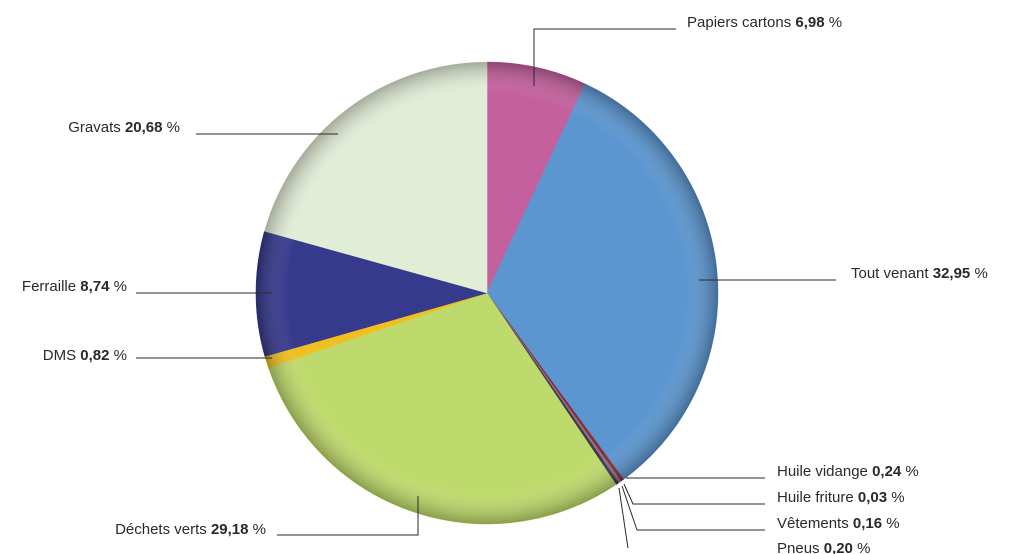 Image resolution: width=1014 pixels, height=554 pixels. I want to click on slice-label-value: 20,68, so click(144, 127).